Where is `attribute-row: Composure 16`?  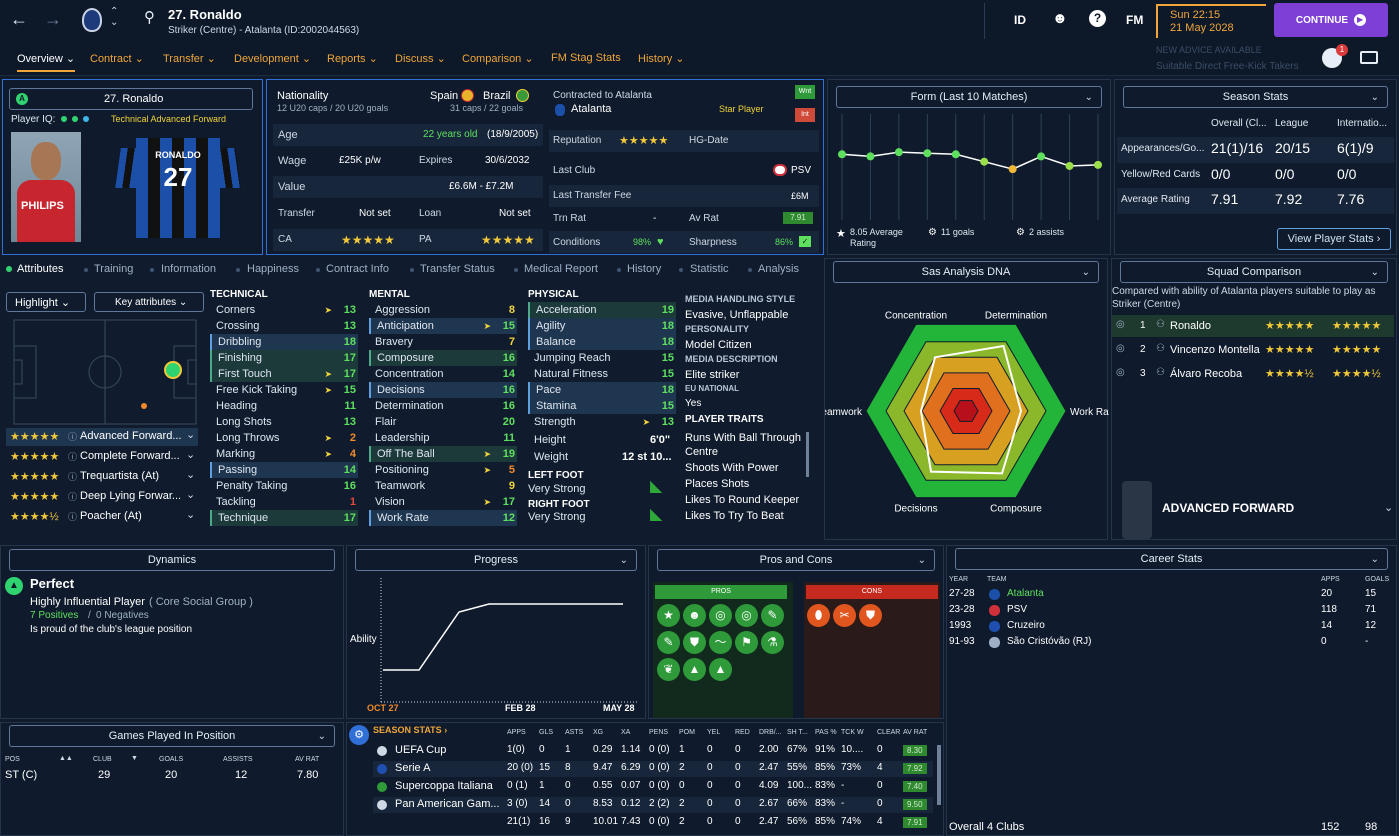 attribute-row: Composure 16 is located at coordinates (443, 358).